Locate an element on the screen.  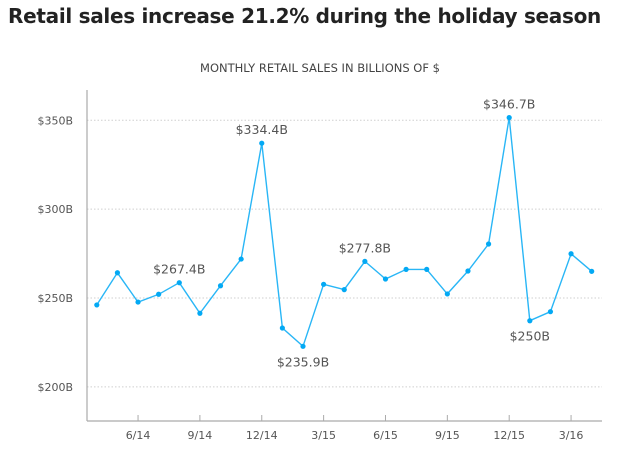
x-tick-label: 3/15 is located at coordinates (323, 435).